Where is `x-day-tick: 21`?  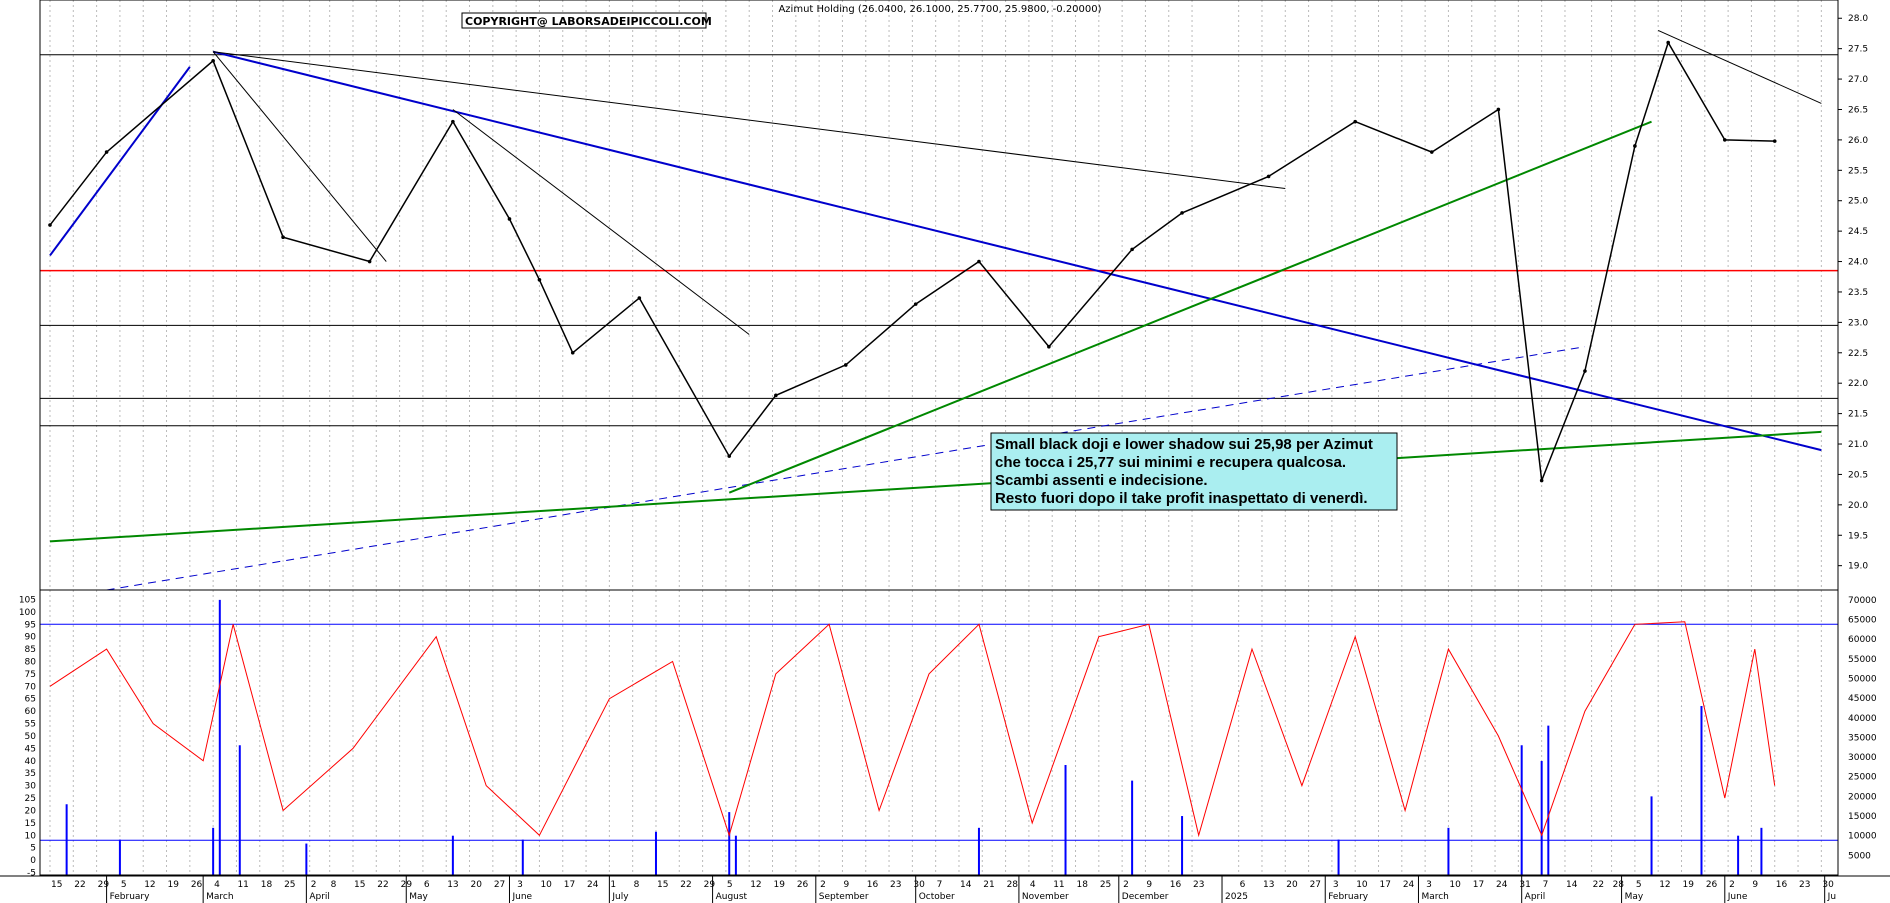
x-day-tick: 21 is located at coordinates (988, 885).